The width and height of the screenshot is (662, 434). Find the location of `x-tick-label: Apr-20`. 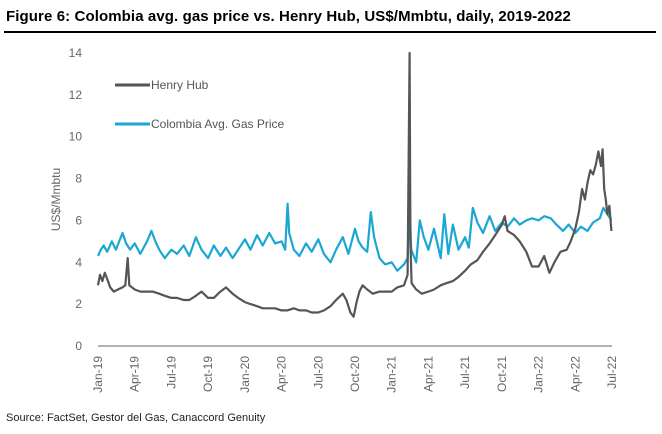

x-tick-label: Apr-20 is located at coordinates (282, 374).